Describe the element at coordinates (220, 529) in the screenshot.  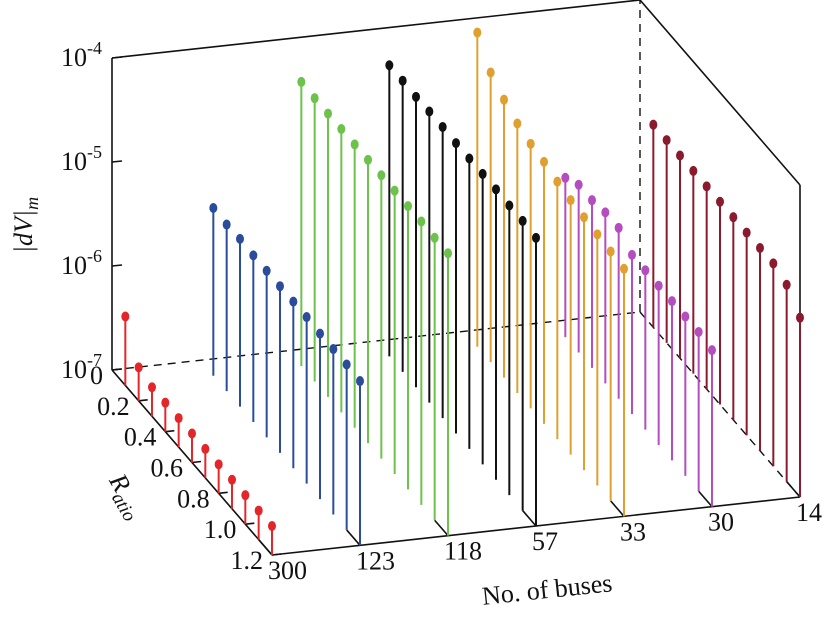
I see `x-tick-label: 1.0` at that location.